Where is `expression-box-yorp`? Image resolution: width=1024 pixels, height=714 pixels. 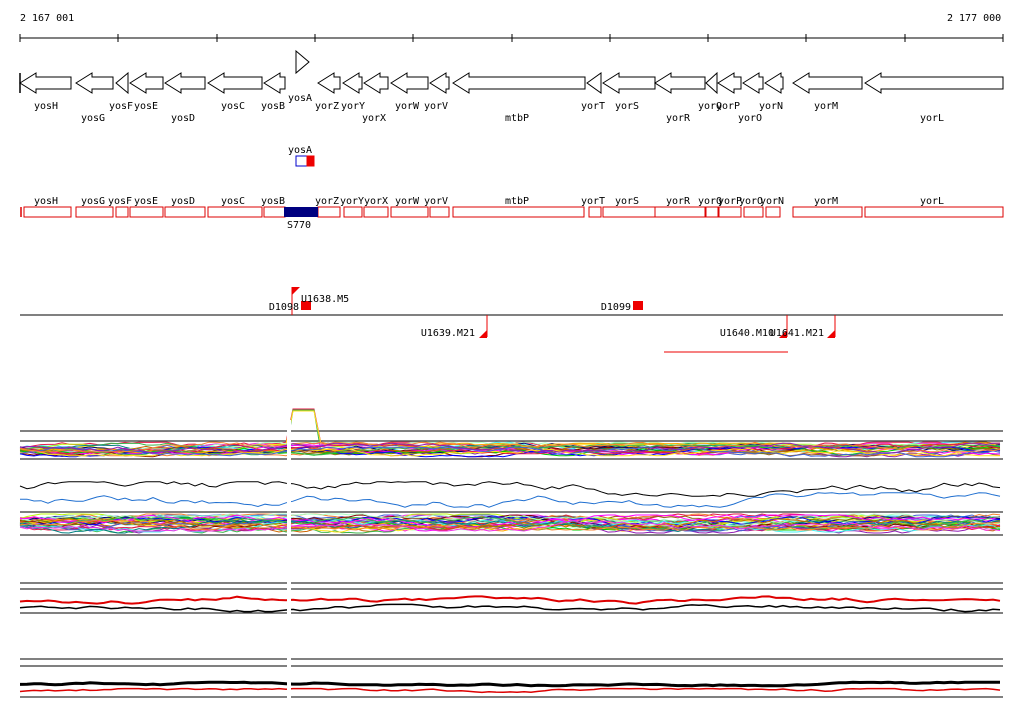 expression-box-yorp is located at coordinates (730, 212).